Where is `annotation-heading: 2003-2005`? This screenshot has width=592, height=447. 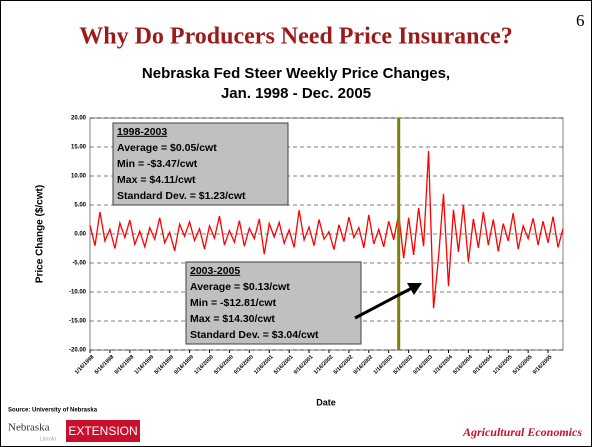 annotation-heading: 2003-2005 is located at coordinates (215, 271).